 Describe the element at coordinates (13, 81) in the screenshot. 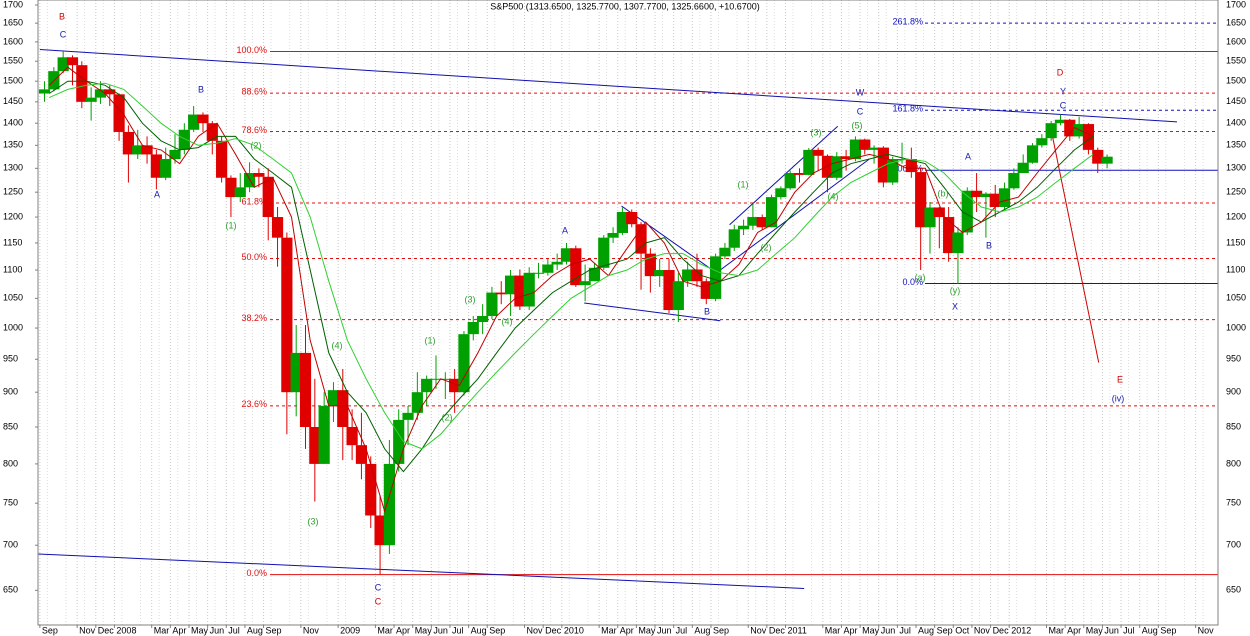

I see `y-tick-label: 1500` at that location.